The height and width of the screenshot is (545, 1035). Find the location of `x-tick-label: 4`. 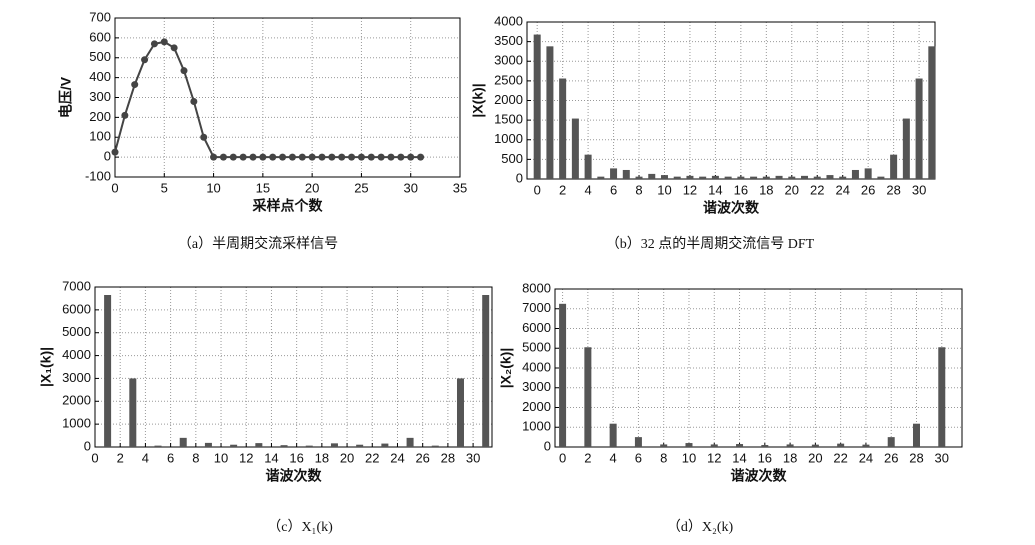

x-tick-label: 4 is located at coordinates (587, 189).